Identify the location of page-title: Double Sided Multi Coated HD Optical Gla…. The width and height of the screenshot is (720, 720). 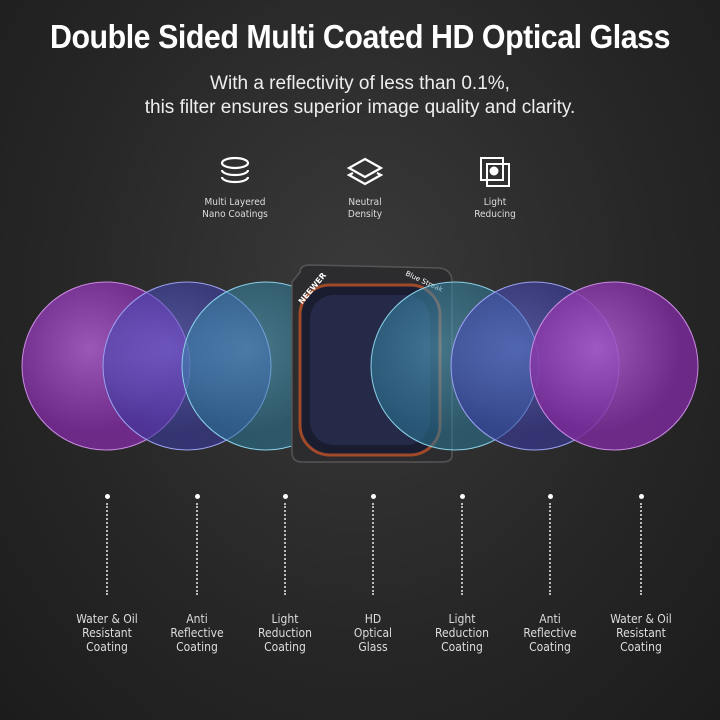
(359, 36).